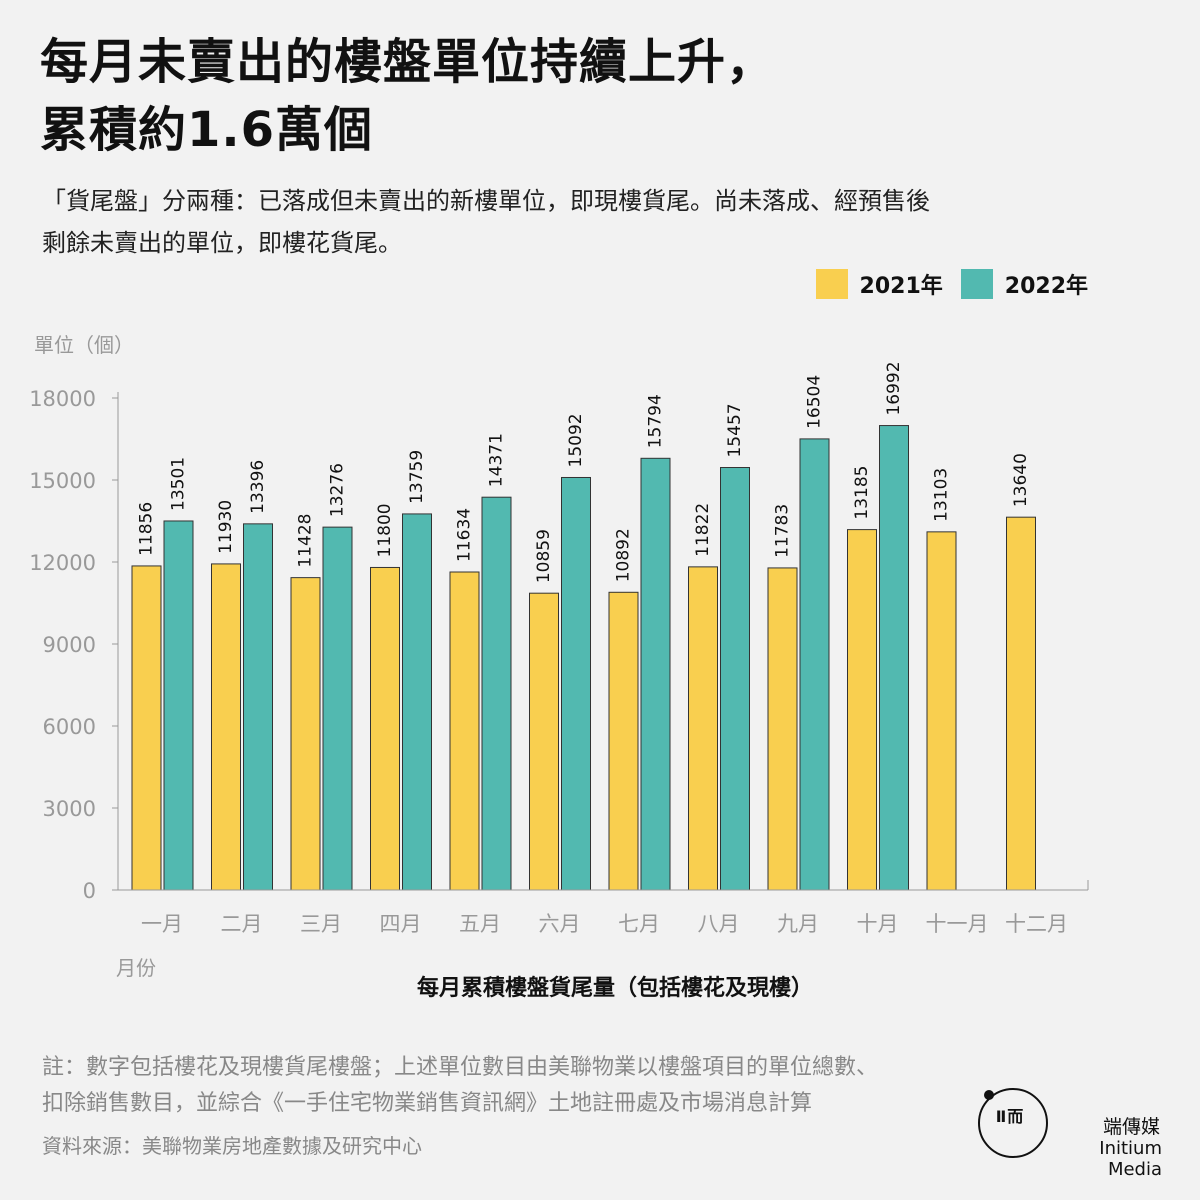 The image size is (1200, 1200). I want to click on y-axis-label: 單位（個）, so click(84, 345).